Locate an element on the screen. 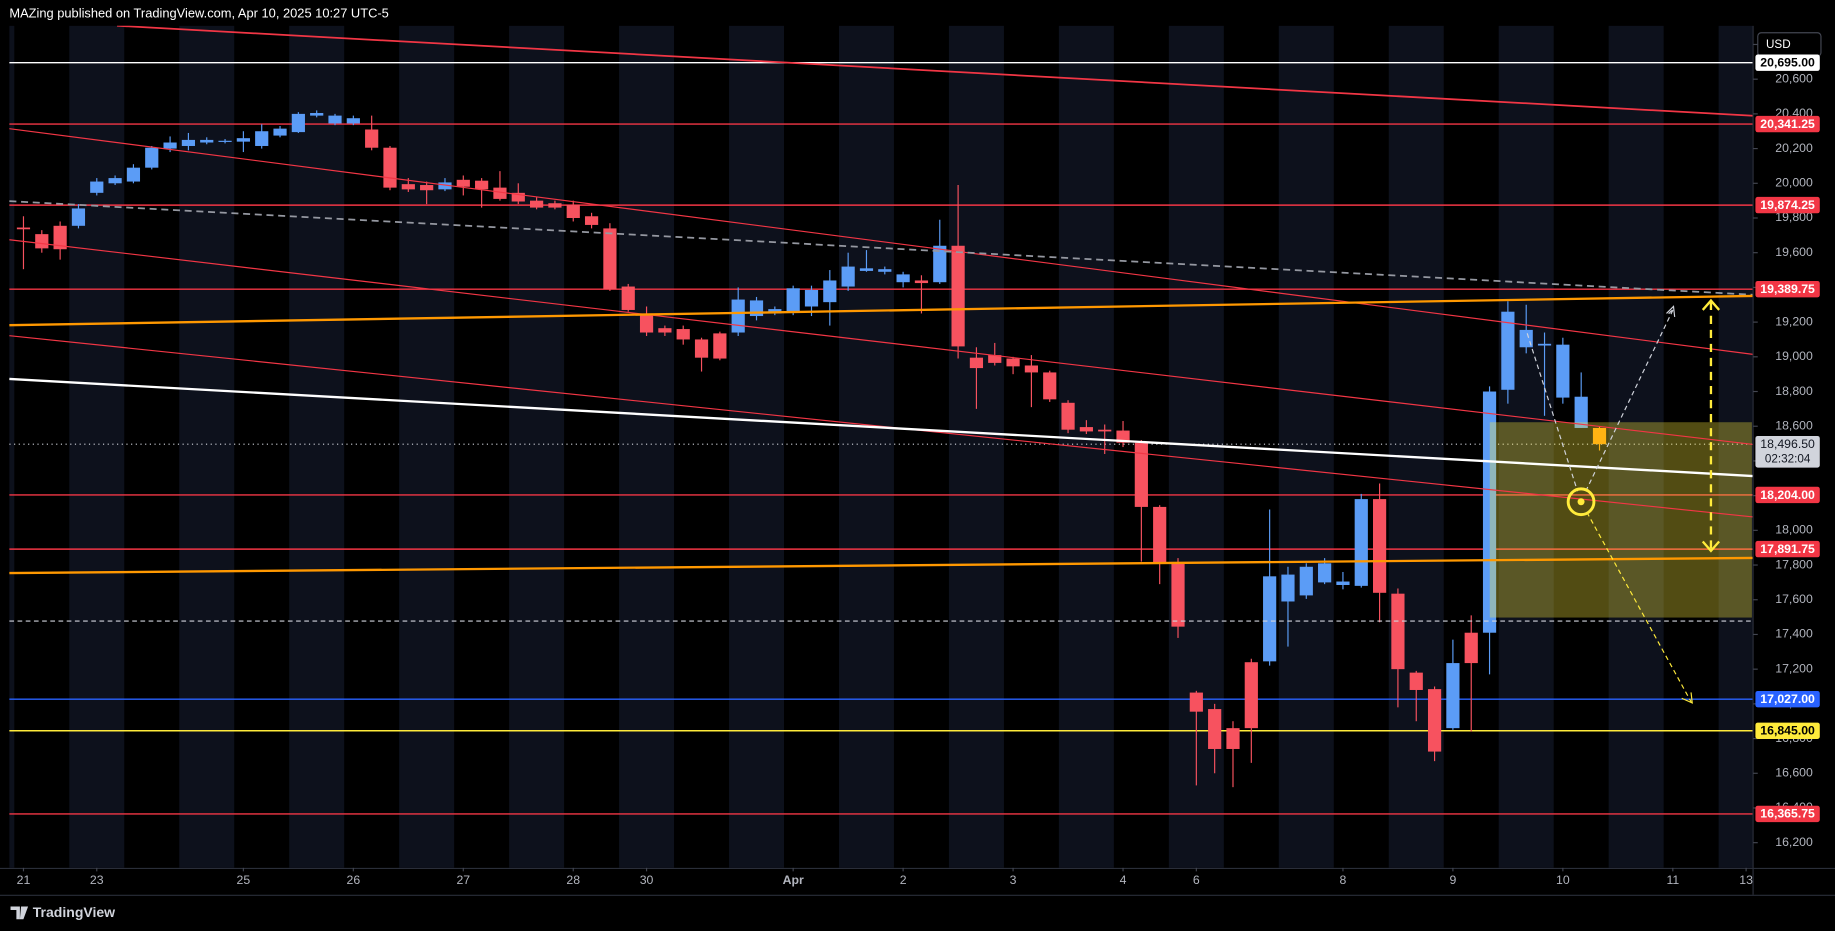 This screenshot has height=931, width=1835. dashed-trendline is located at coordinates (881, 248).